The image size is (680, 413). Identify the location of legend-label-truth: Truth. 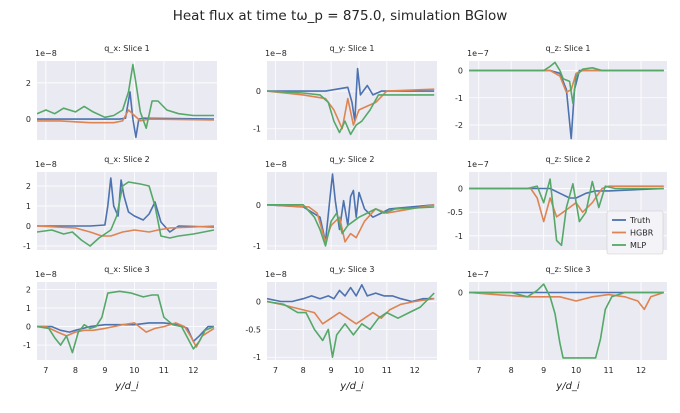
(639, 220).